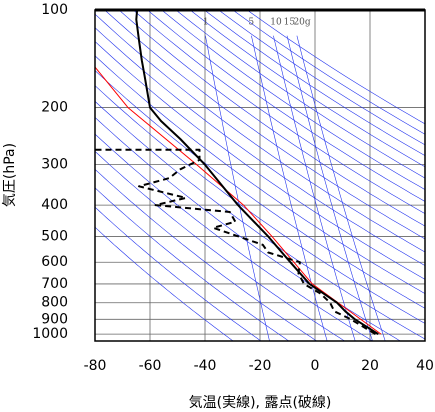  What do you see at coordinates (54, 10) in the screenshot?
I see `y-tick-label: 100` at bounding box center [54, 10].